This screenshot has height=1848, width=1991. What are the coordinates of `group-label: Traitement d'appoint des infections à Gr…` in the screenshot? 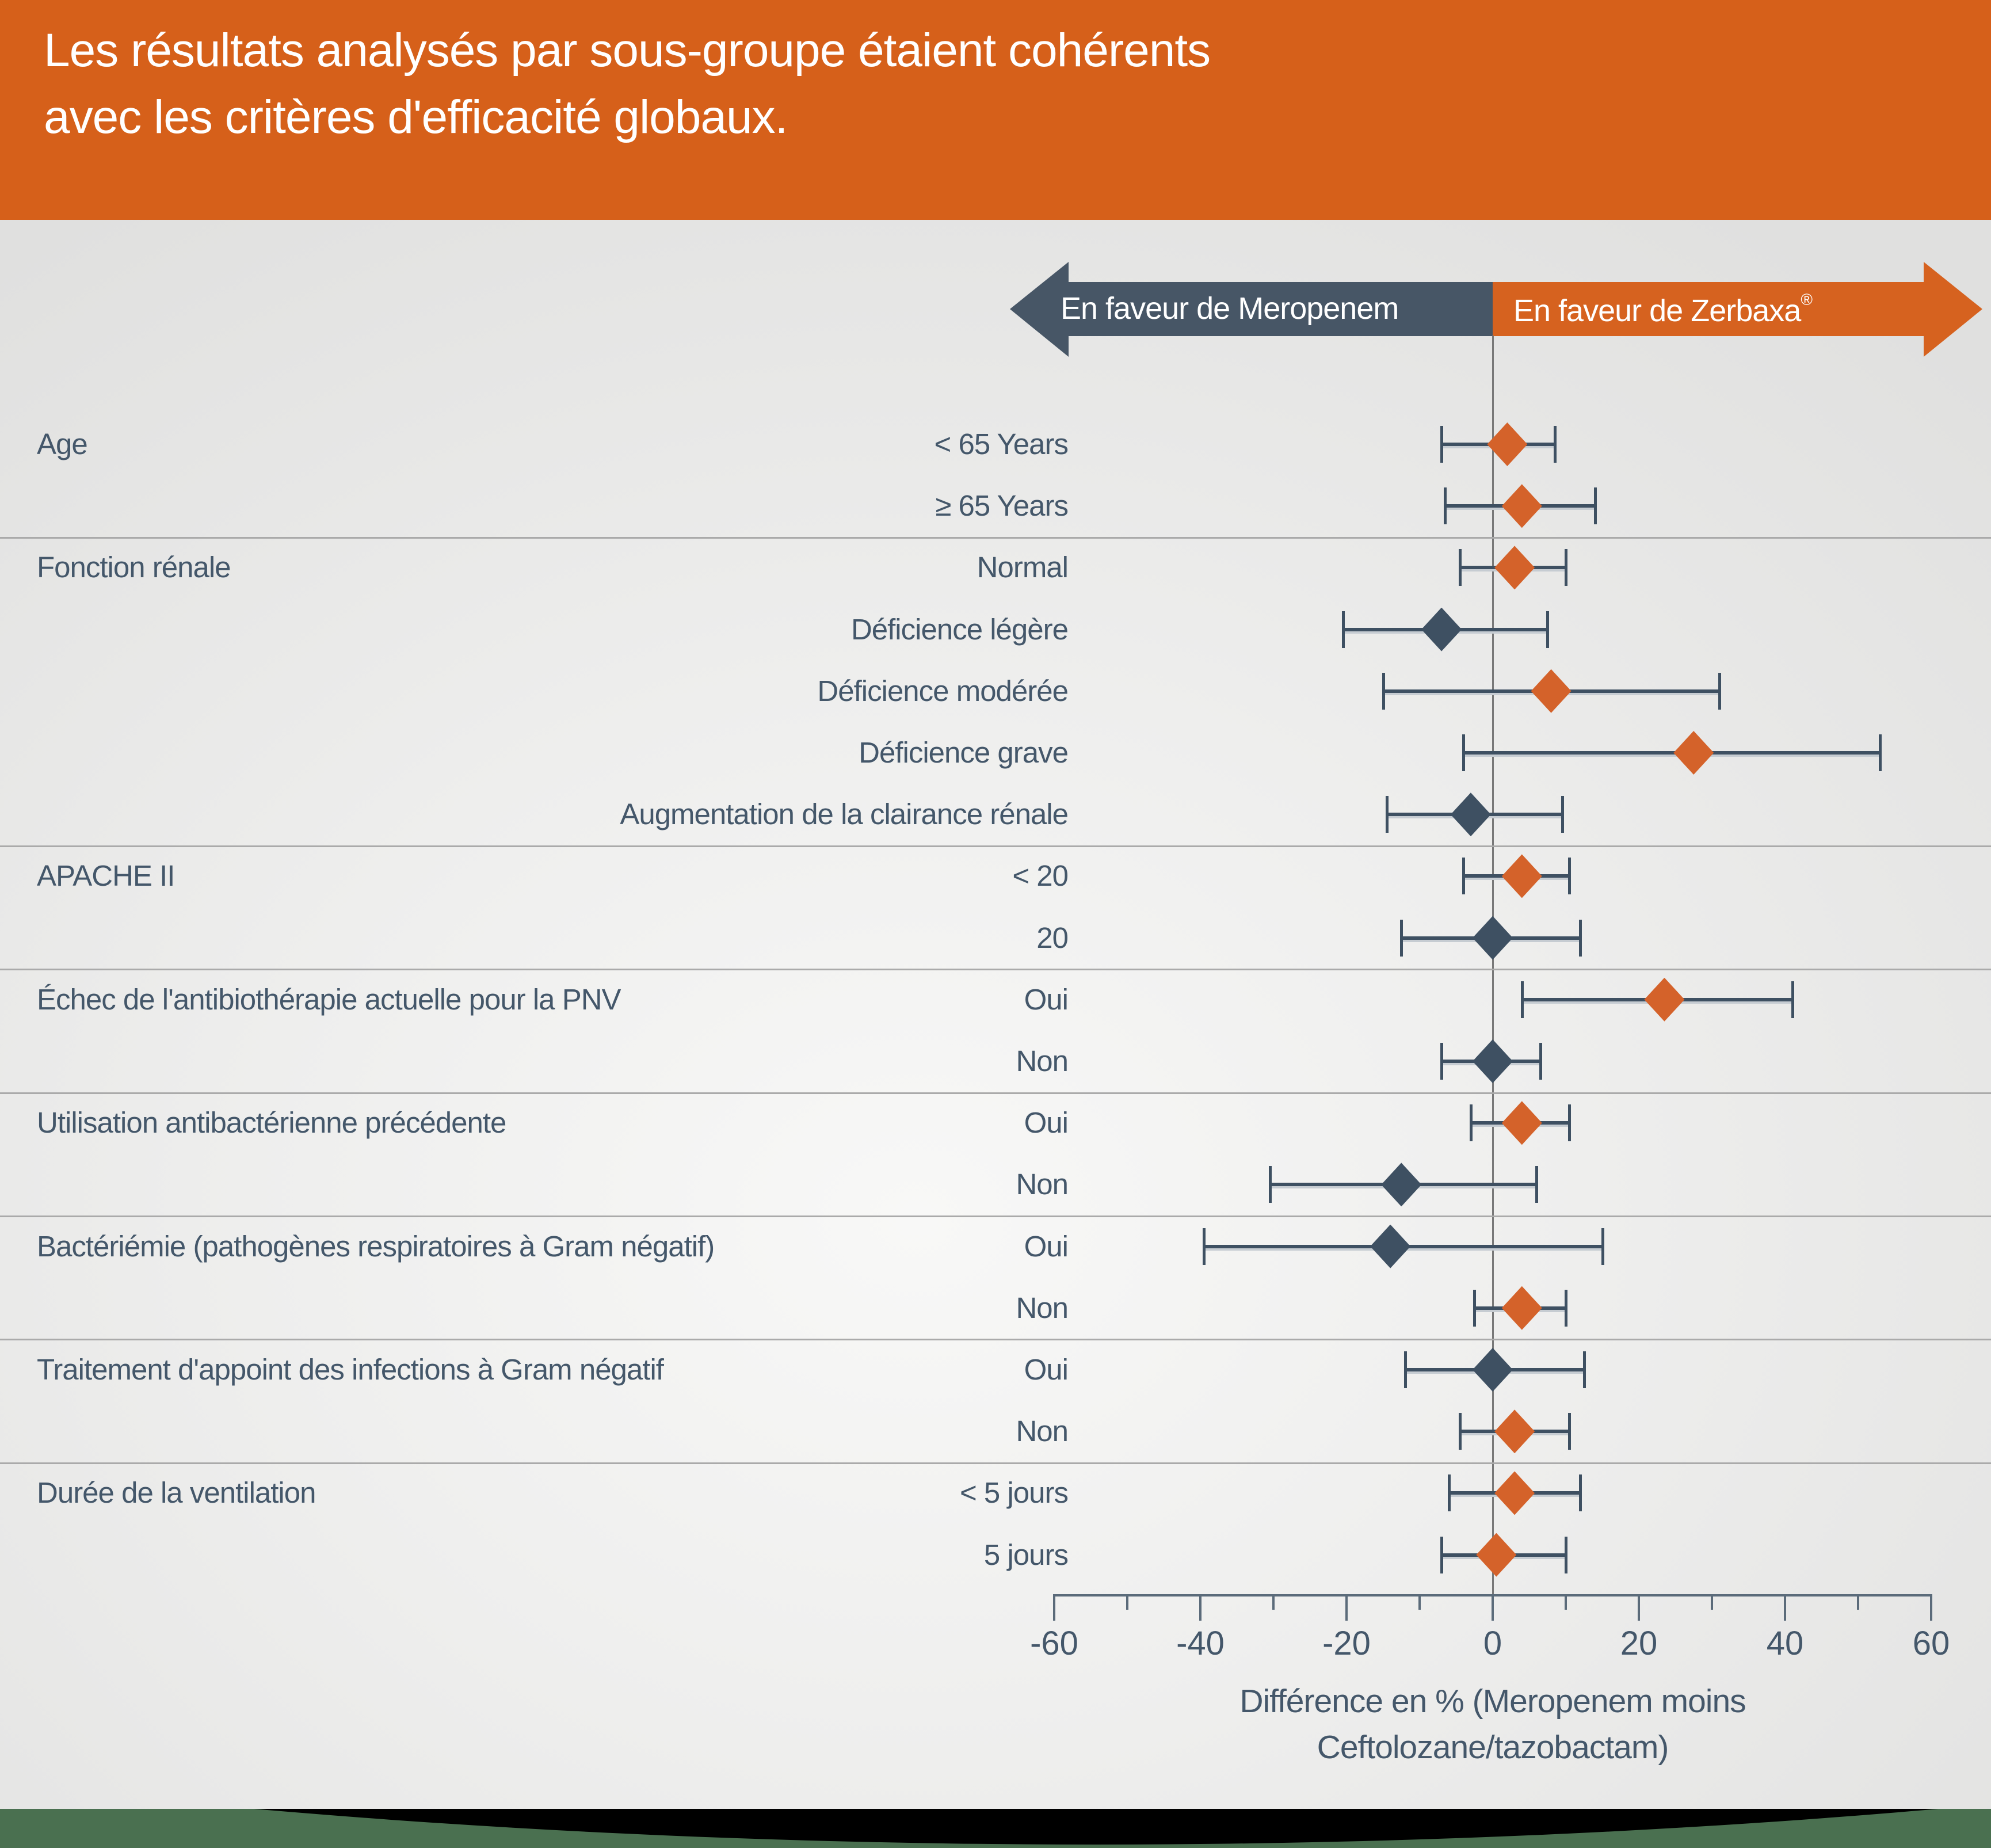 It's located at (350, 1369).